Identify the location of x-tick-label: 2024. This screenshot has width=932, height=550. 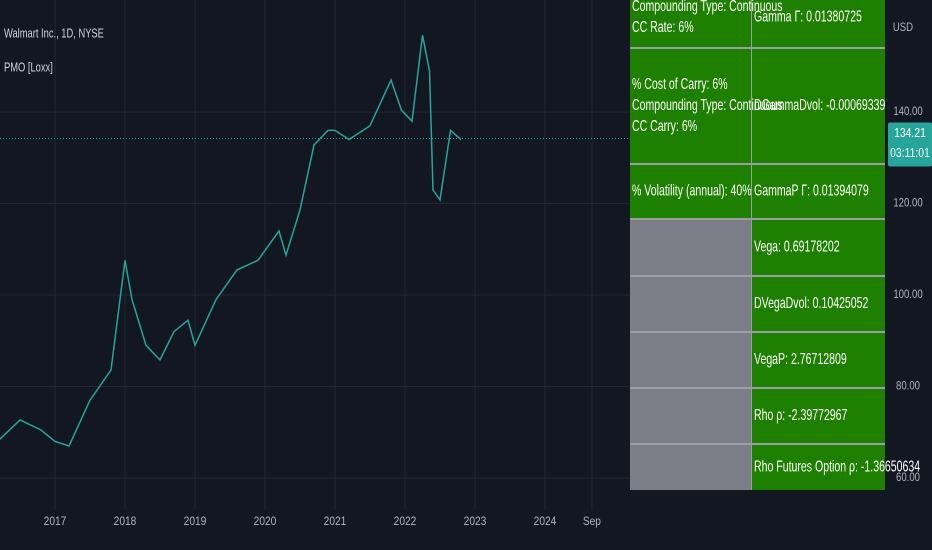
(545, 521).